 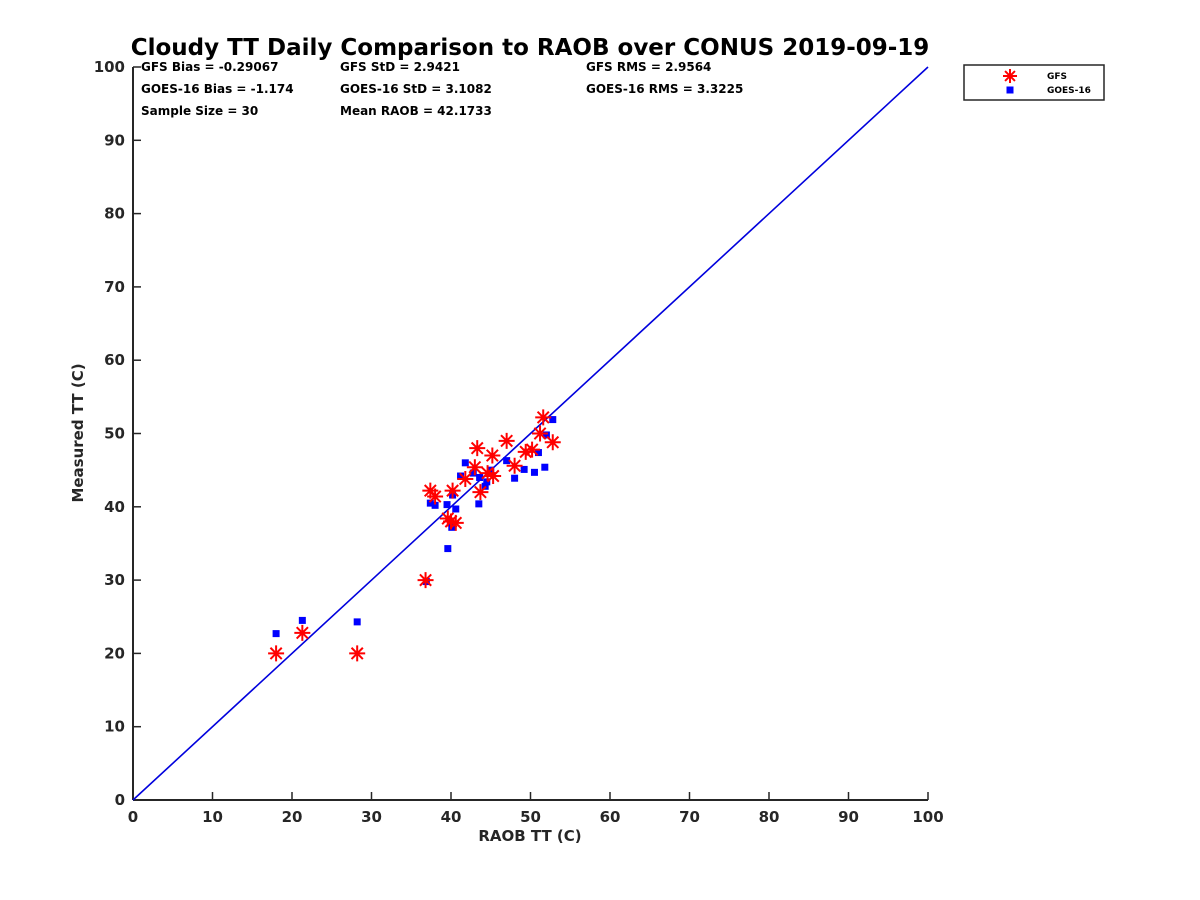 I want to click on y-tick-label: 40, so click(x=114, y=507).